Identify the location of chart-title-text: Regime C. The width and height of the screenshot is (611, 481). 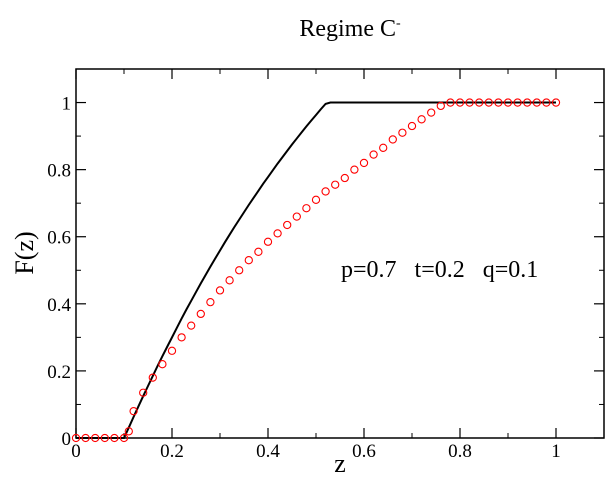
(347, 29).